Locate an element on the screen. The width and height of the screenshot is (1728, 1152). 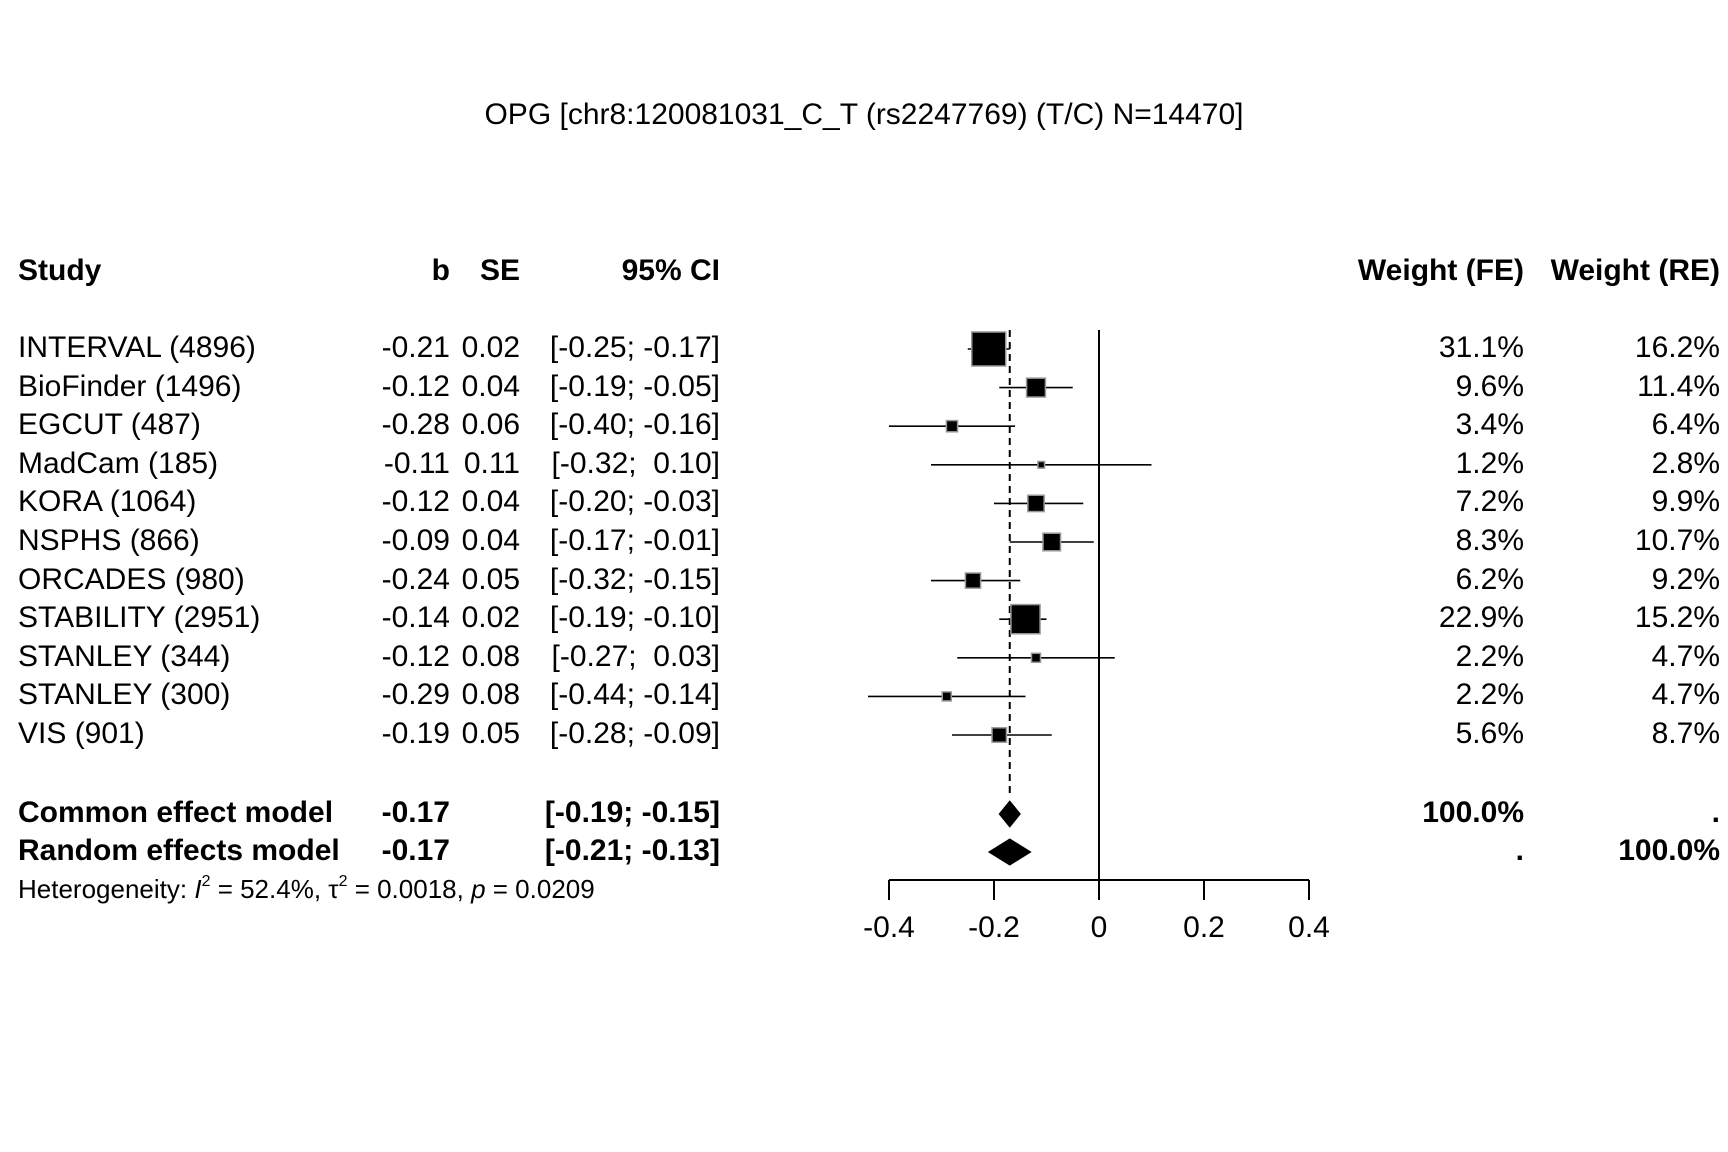
common-model-weight-re: . is located at coordinates (1715, 812).